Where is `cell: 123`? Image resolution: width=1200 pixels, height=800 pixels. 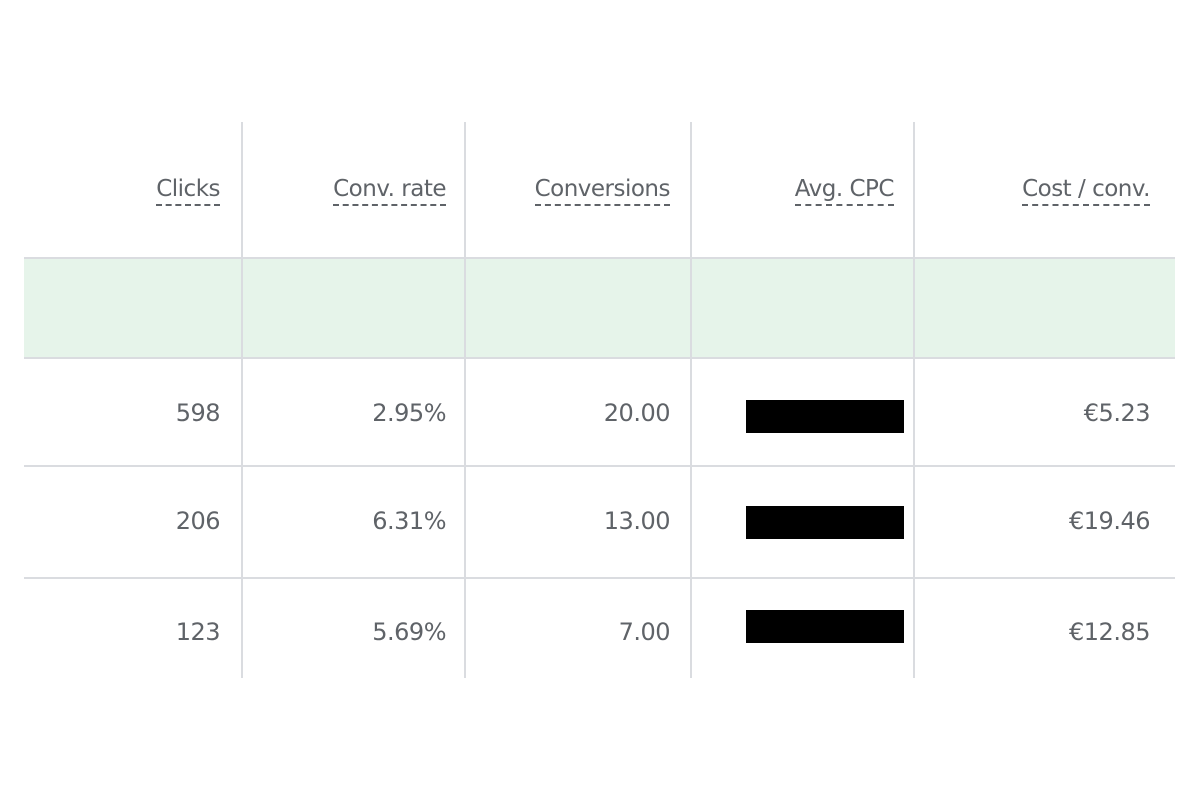
cell: 123 is located at coordinates (198, 632).